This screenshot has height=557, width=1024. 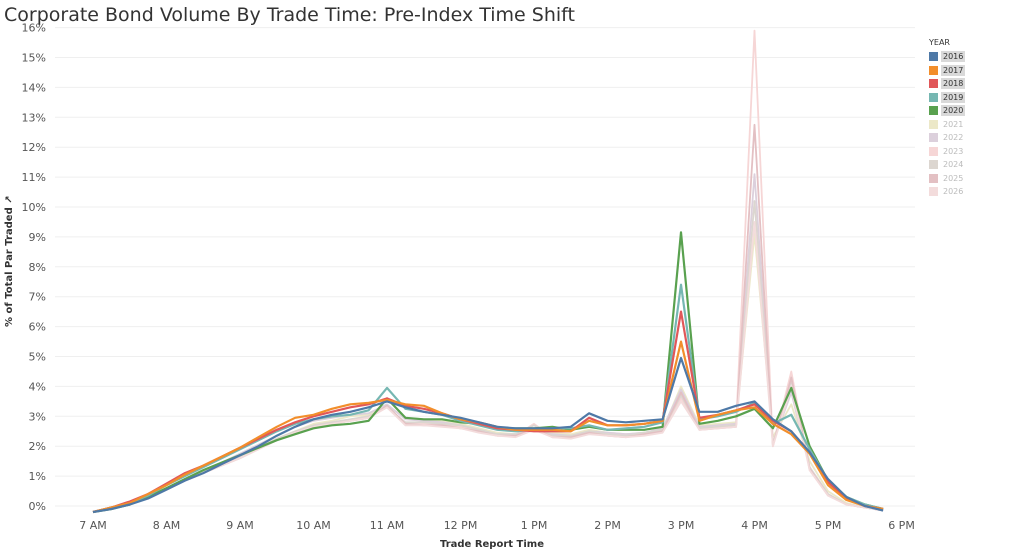 What do you see at coordinates (953, 70) in the screenshot?
I see `legend-label: 2017` at bounding box center [953, 70].